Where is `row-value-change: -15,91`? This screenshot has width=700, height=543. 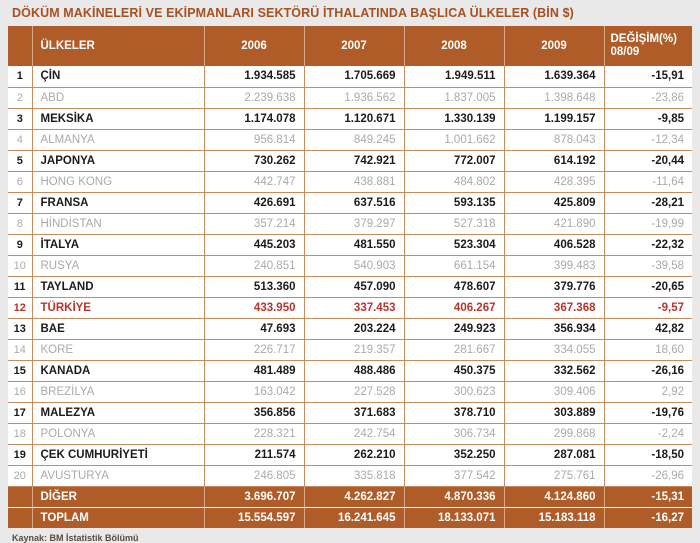
row-value-change: -15,91 is located at coordinates (648, 77).